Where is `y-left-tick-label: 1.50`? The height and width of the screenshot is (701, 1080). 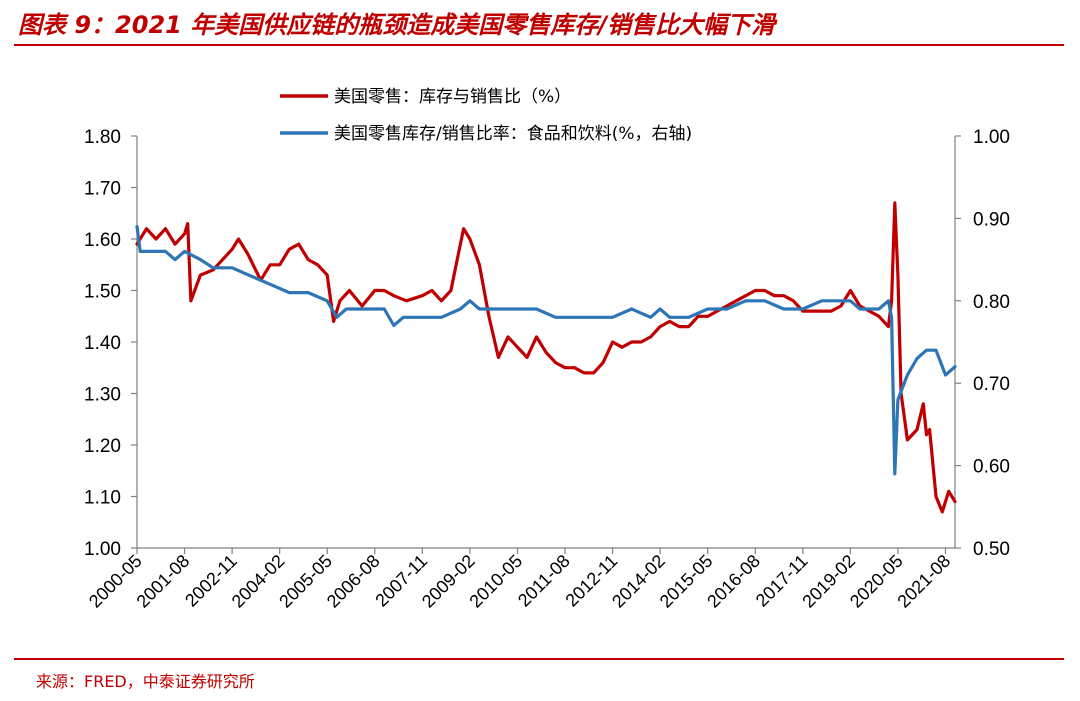
y-left-tick-label: 1.50 is located at coordinates (102, 292).